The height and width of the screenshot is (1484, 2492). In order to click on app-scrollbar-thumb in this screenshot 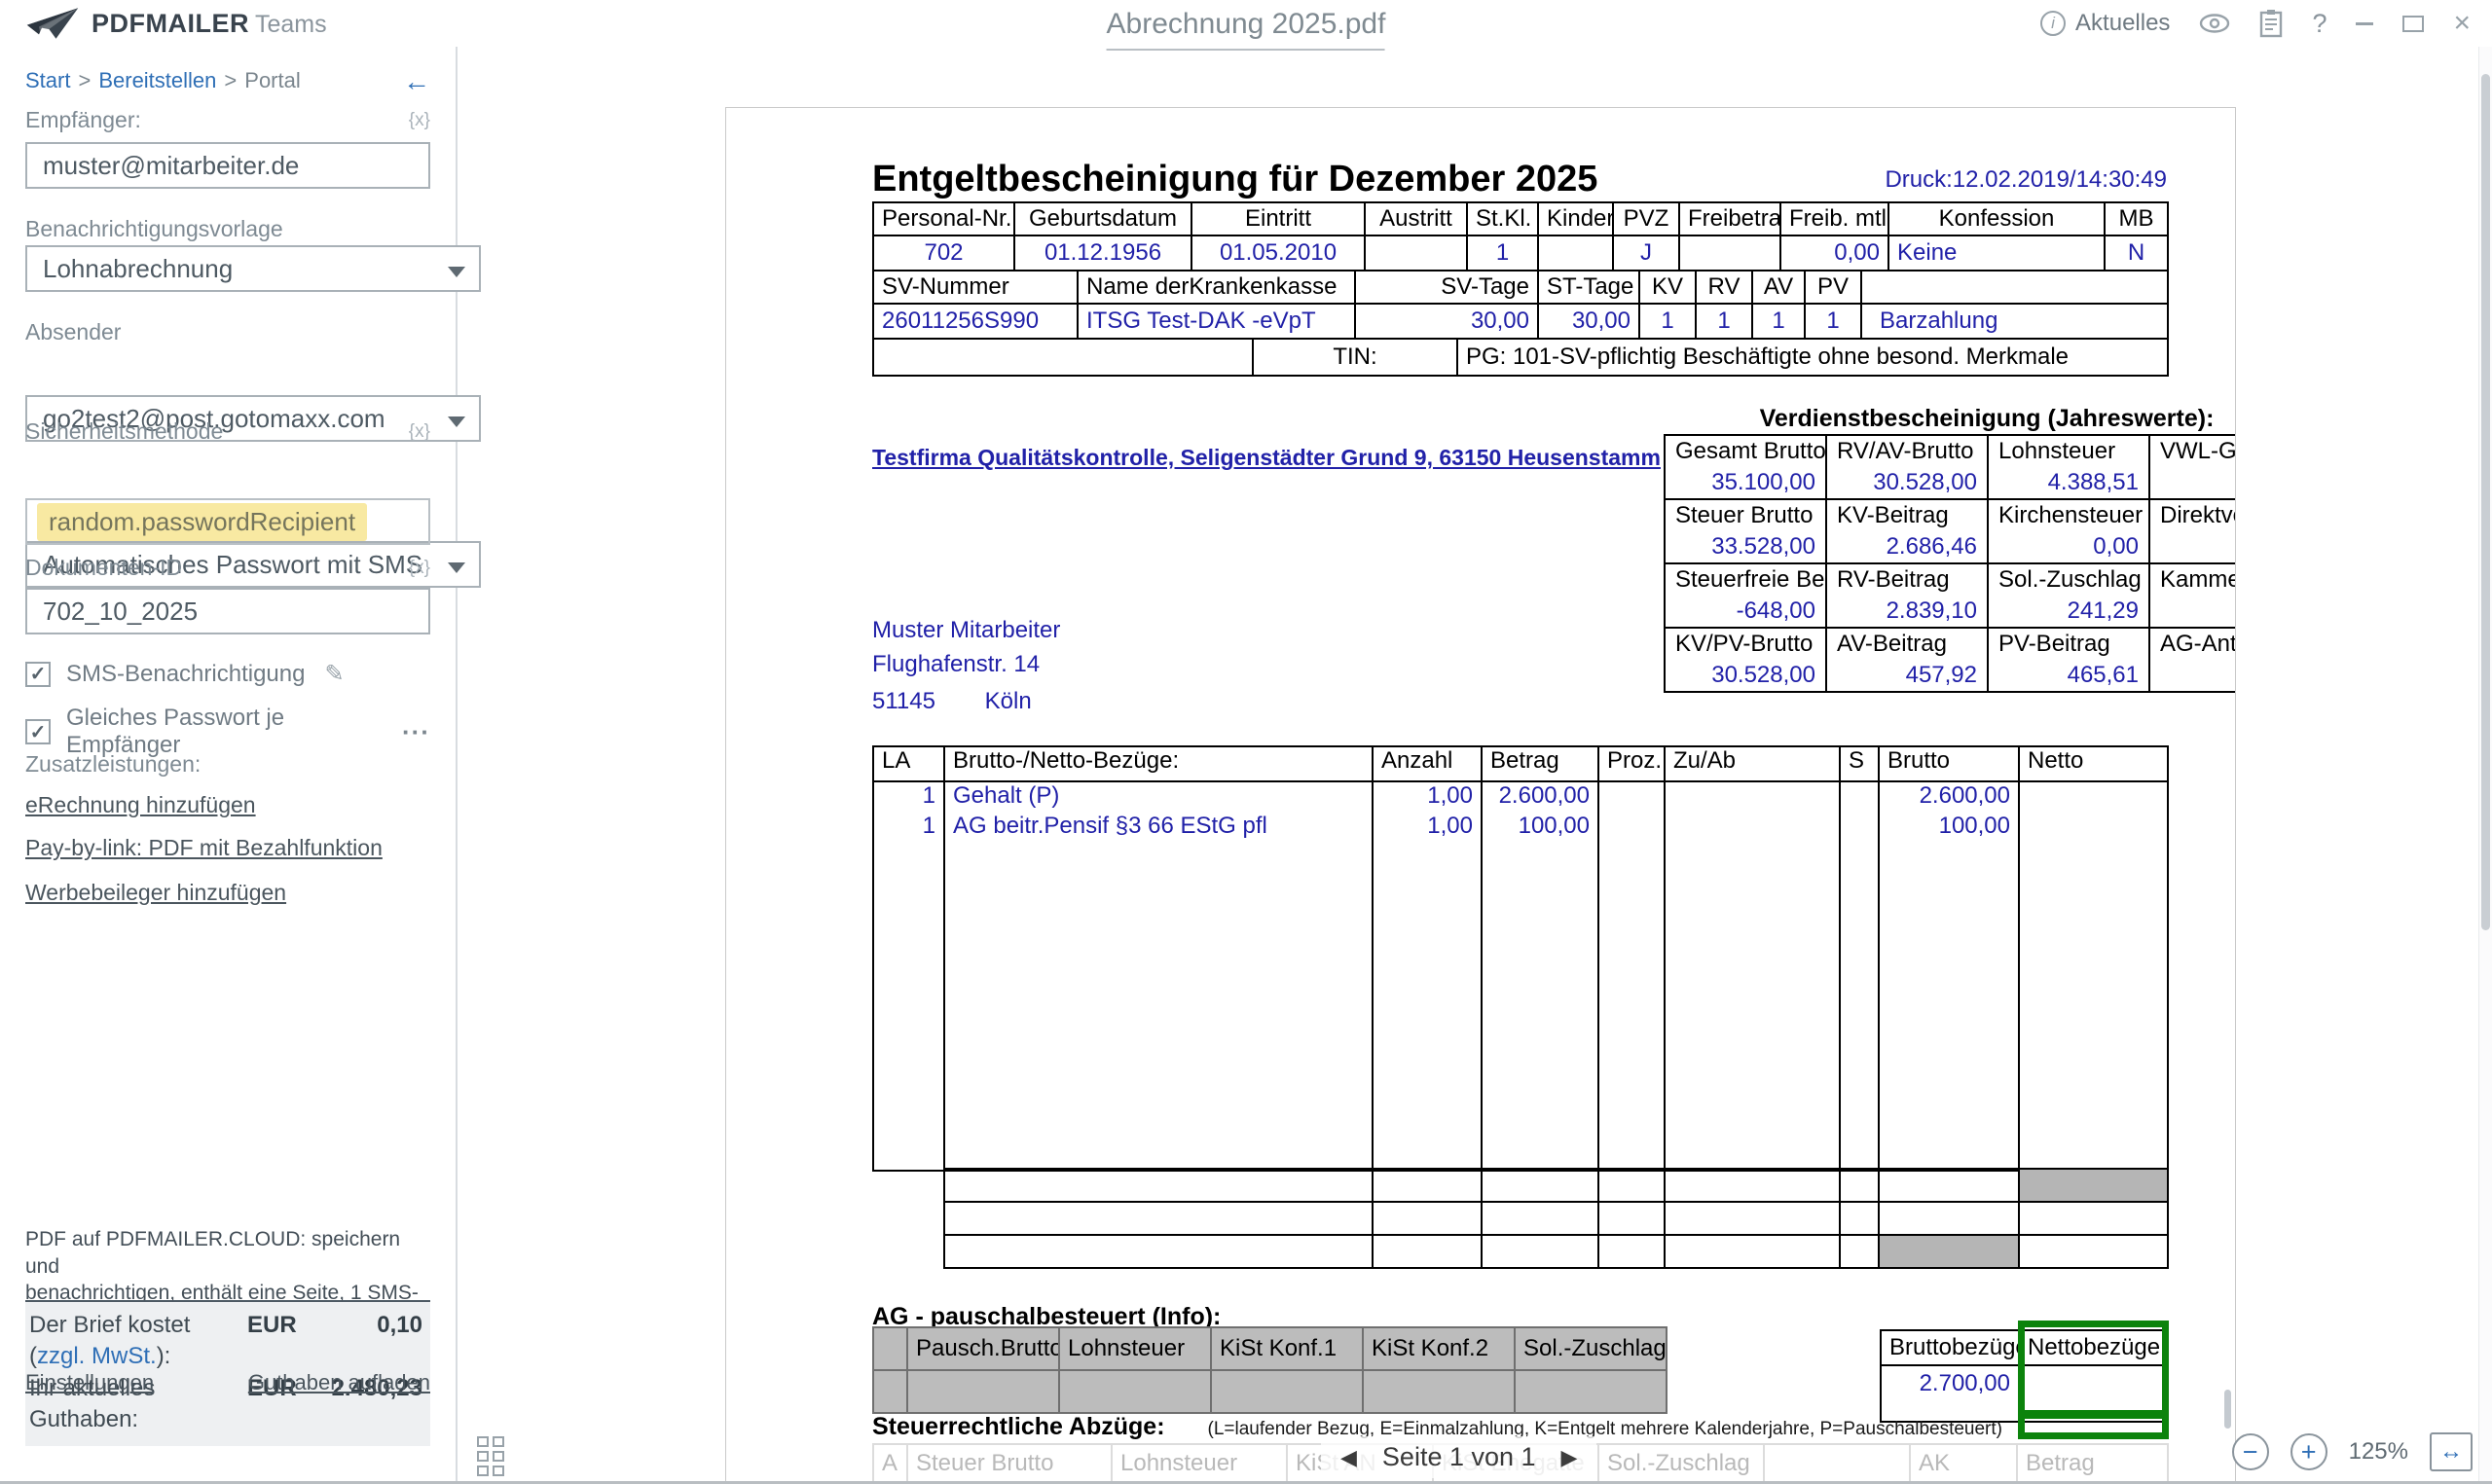, I will do `click(2485, 502)`.